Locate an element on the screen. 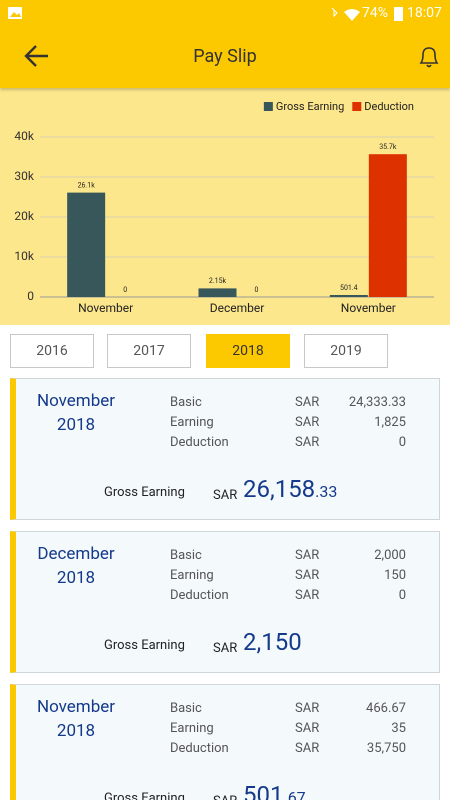 The width and height of the screenshot is (450, 800). row-amount: 2,000 is located at coordinates (390, 555).